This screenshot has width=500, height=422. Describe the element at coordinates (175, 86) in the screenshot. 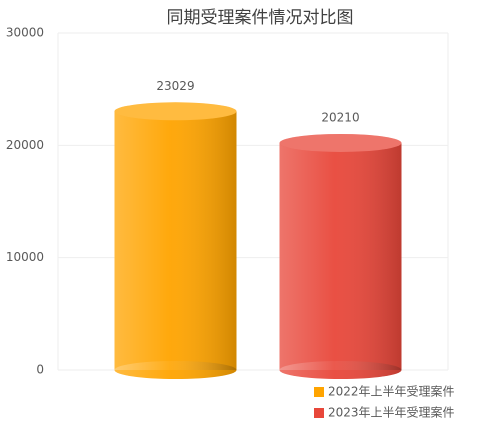

I see `data-label: 23029` at that location.